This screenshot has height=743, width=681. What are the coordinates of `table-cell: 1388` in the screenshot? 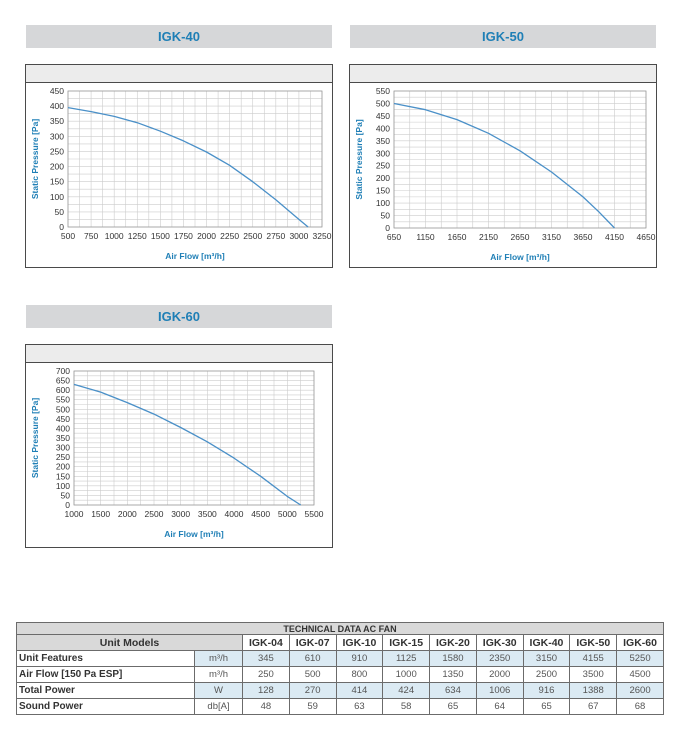 It's located at (593, 690).